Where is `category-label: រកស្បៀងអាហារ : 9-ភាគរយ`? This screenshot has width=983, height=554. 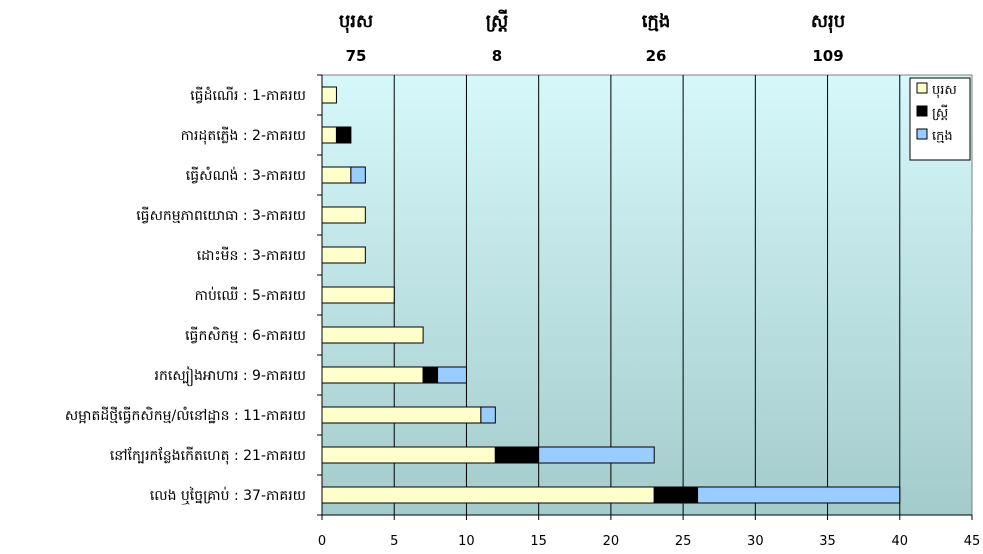 category-label: រកស្បៀងអាហារ : 9-ភាគរយ is located at coordinates (230, 376).